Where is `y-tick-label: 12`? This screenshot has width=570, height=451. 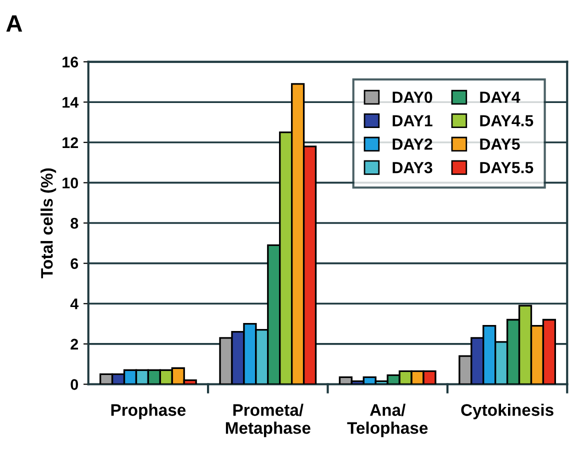 y-tick-label: 12 is located at coordinates (70, 142).